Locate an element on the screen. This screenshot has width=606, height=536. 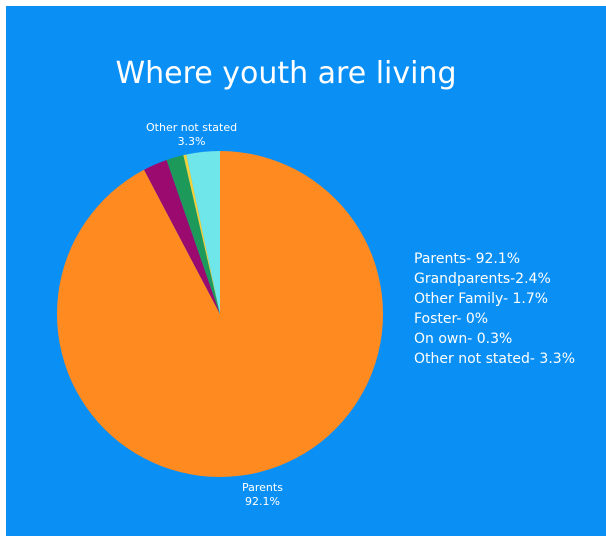
pie-slice-on-own is located at coordinates (201, 234).